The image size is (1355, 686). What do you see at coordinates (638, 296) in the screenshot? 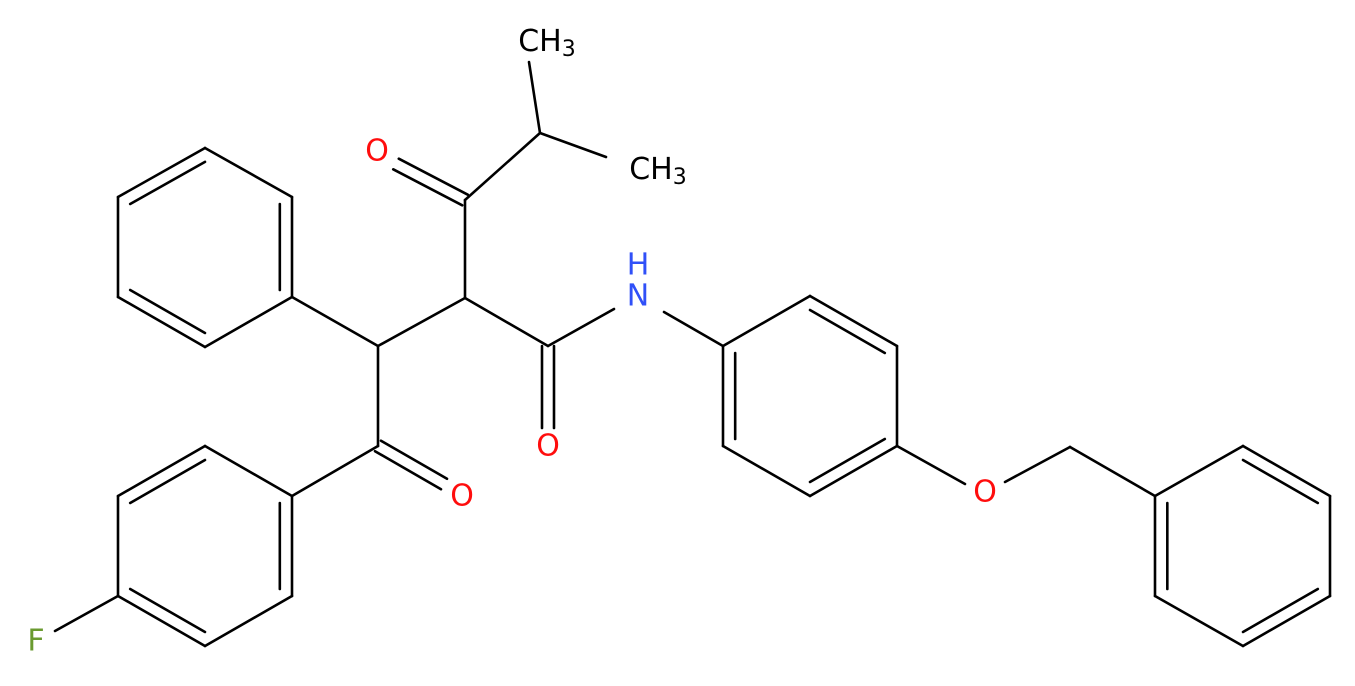
I see `nitrogen-label: N` at bounding box center [638, 296].